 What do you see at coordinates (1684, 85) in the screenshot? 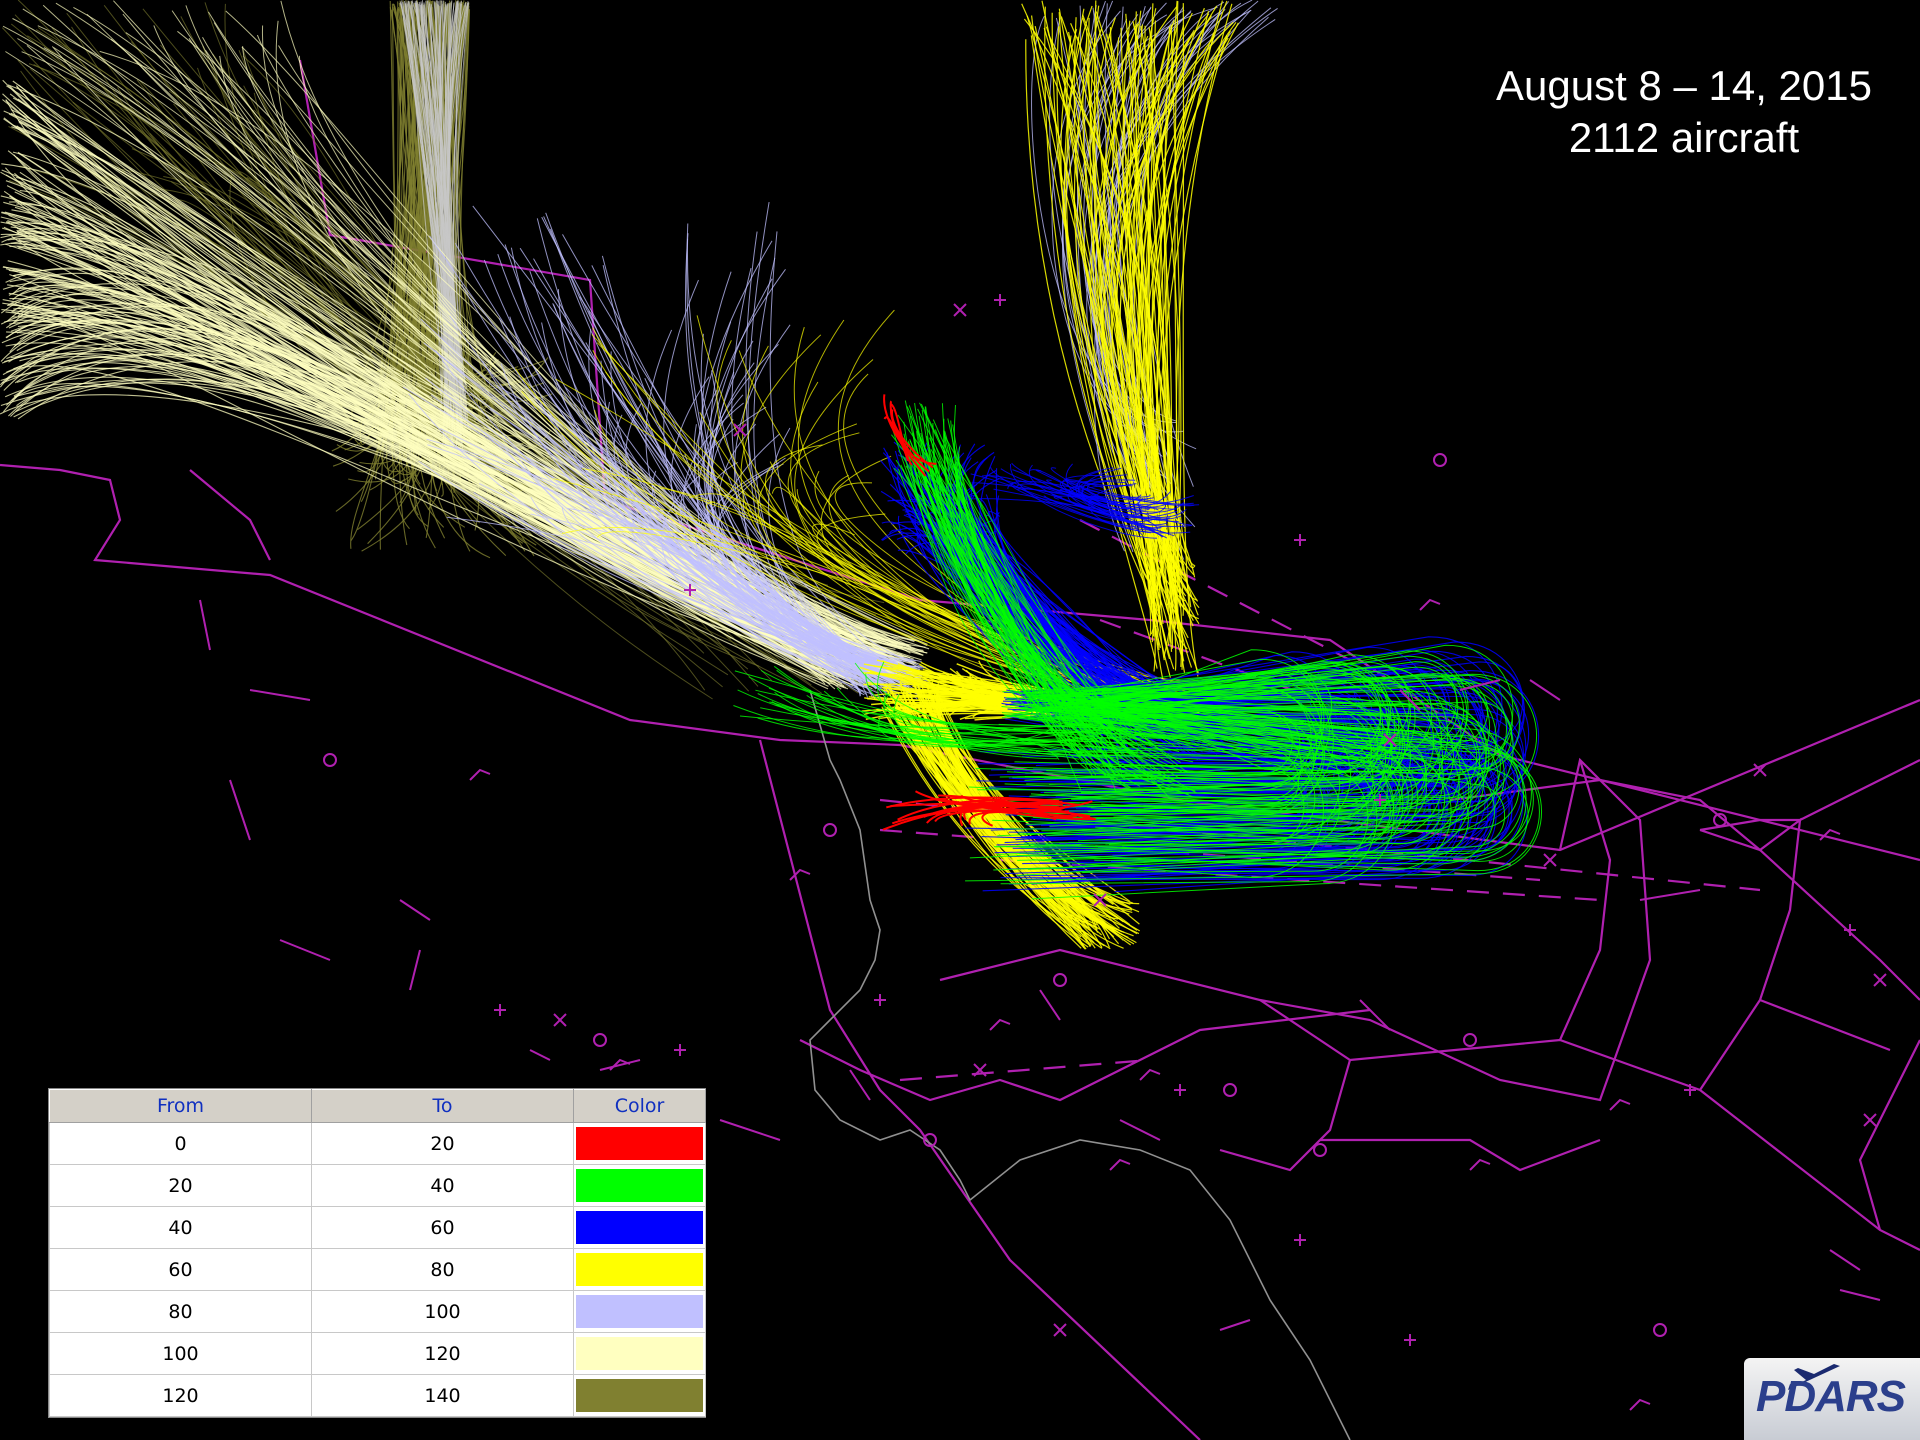
I see `date-range-label: August 8 – 14, 2015` at bounding box center [1684, 85].